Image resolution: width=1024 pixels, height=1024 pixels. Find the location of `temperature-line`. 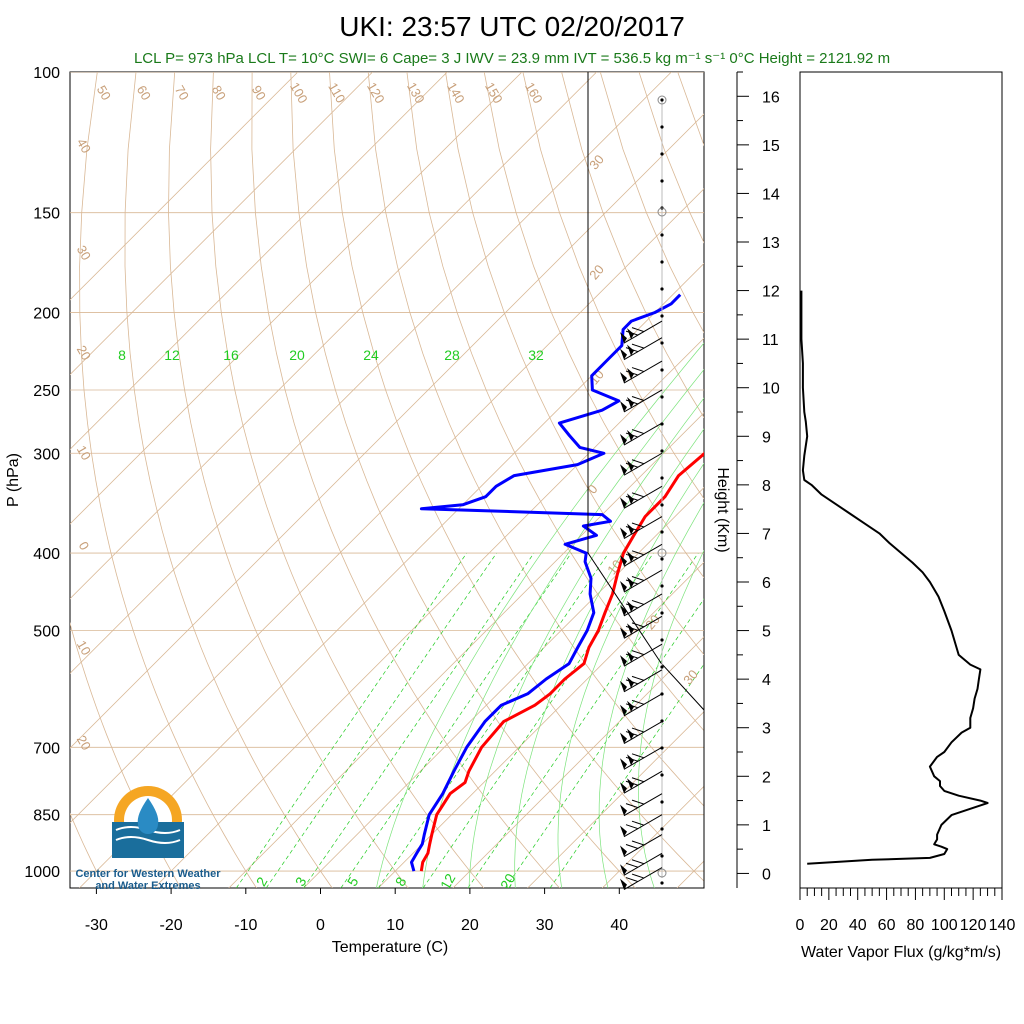

temperature-line is located at coordinates (561, 661).